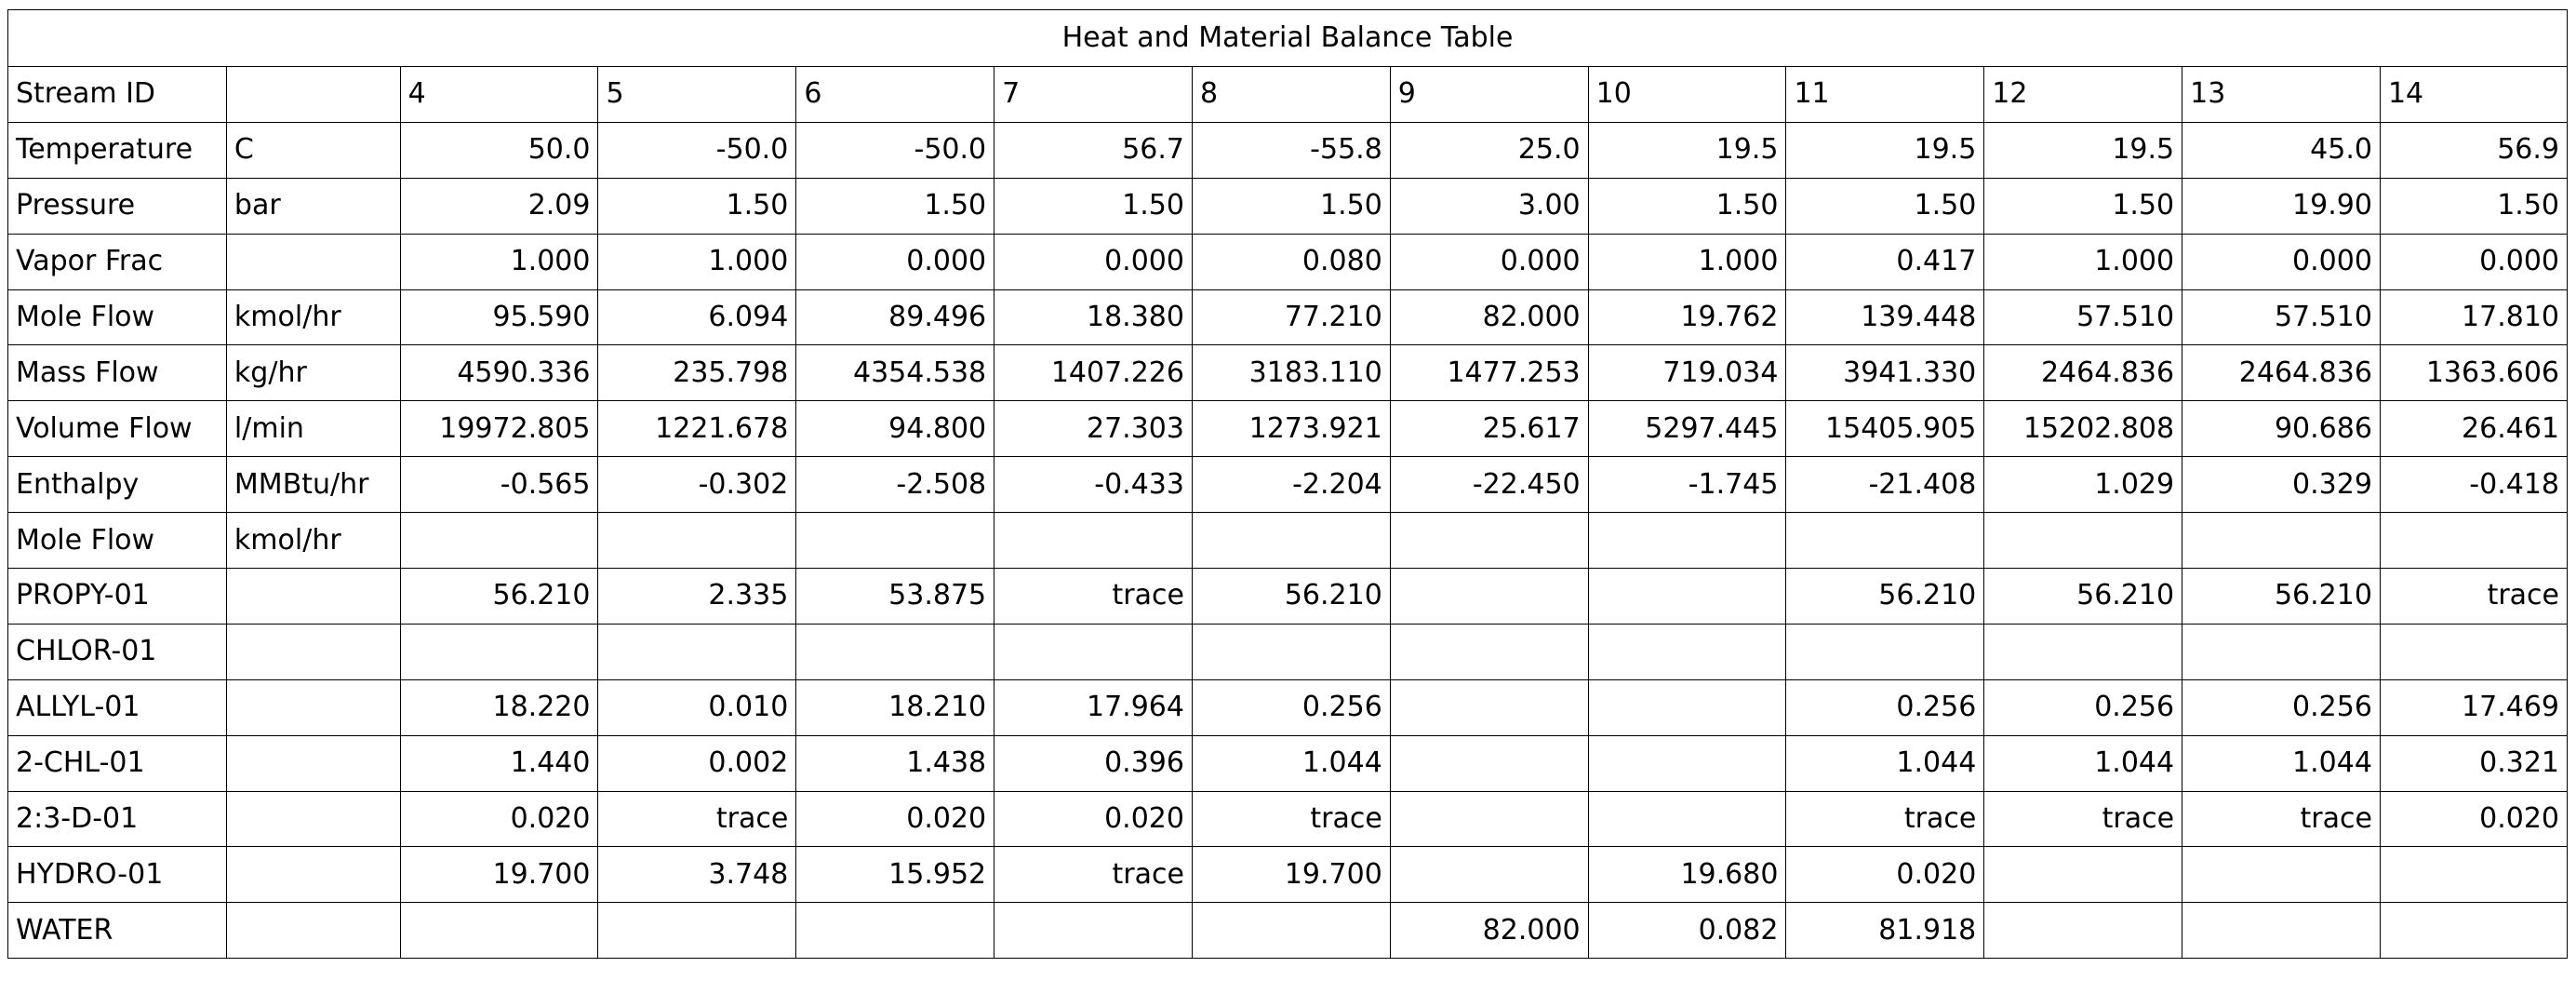 The image size is (2576, 994). What do you see at coordinates (2281, 150) in the screenshot?
I see `value-cell: 45.0` at bounding box center [2281, 150].